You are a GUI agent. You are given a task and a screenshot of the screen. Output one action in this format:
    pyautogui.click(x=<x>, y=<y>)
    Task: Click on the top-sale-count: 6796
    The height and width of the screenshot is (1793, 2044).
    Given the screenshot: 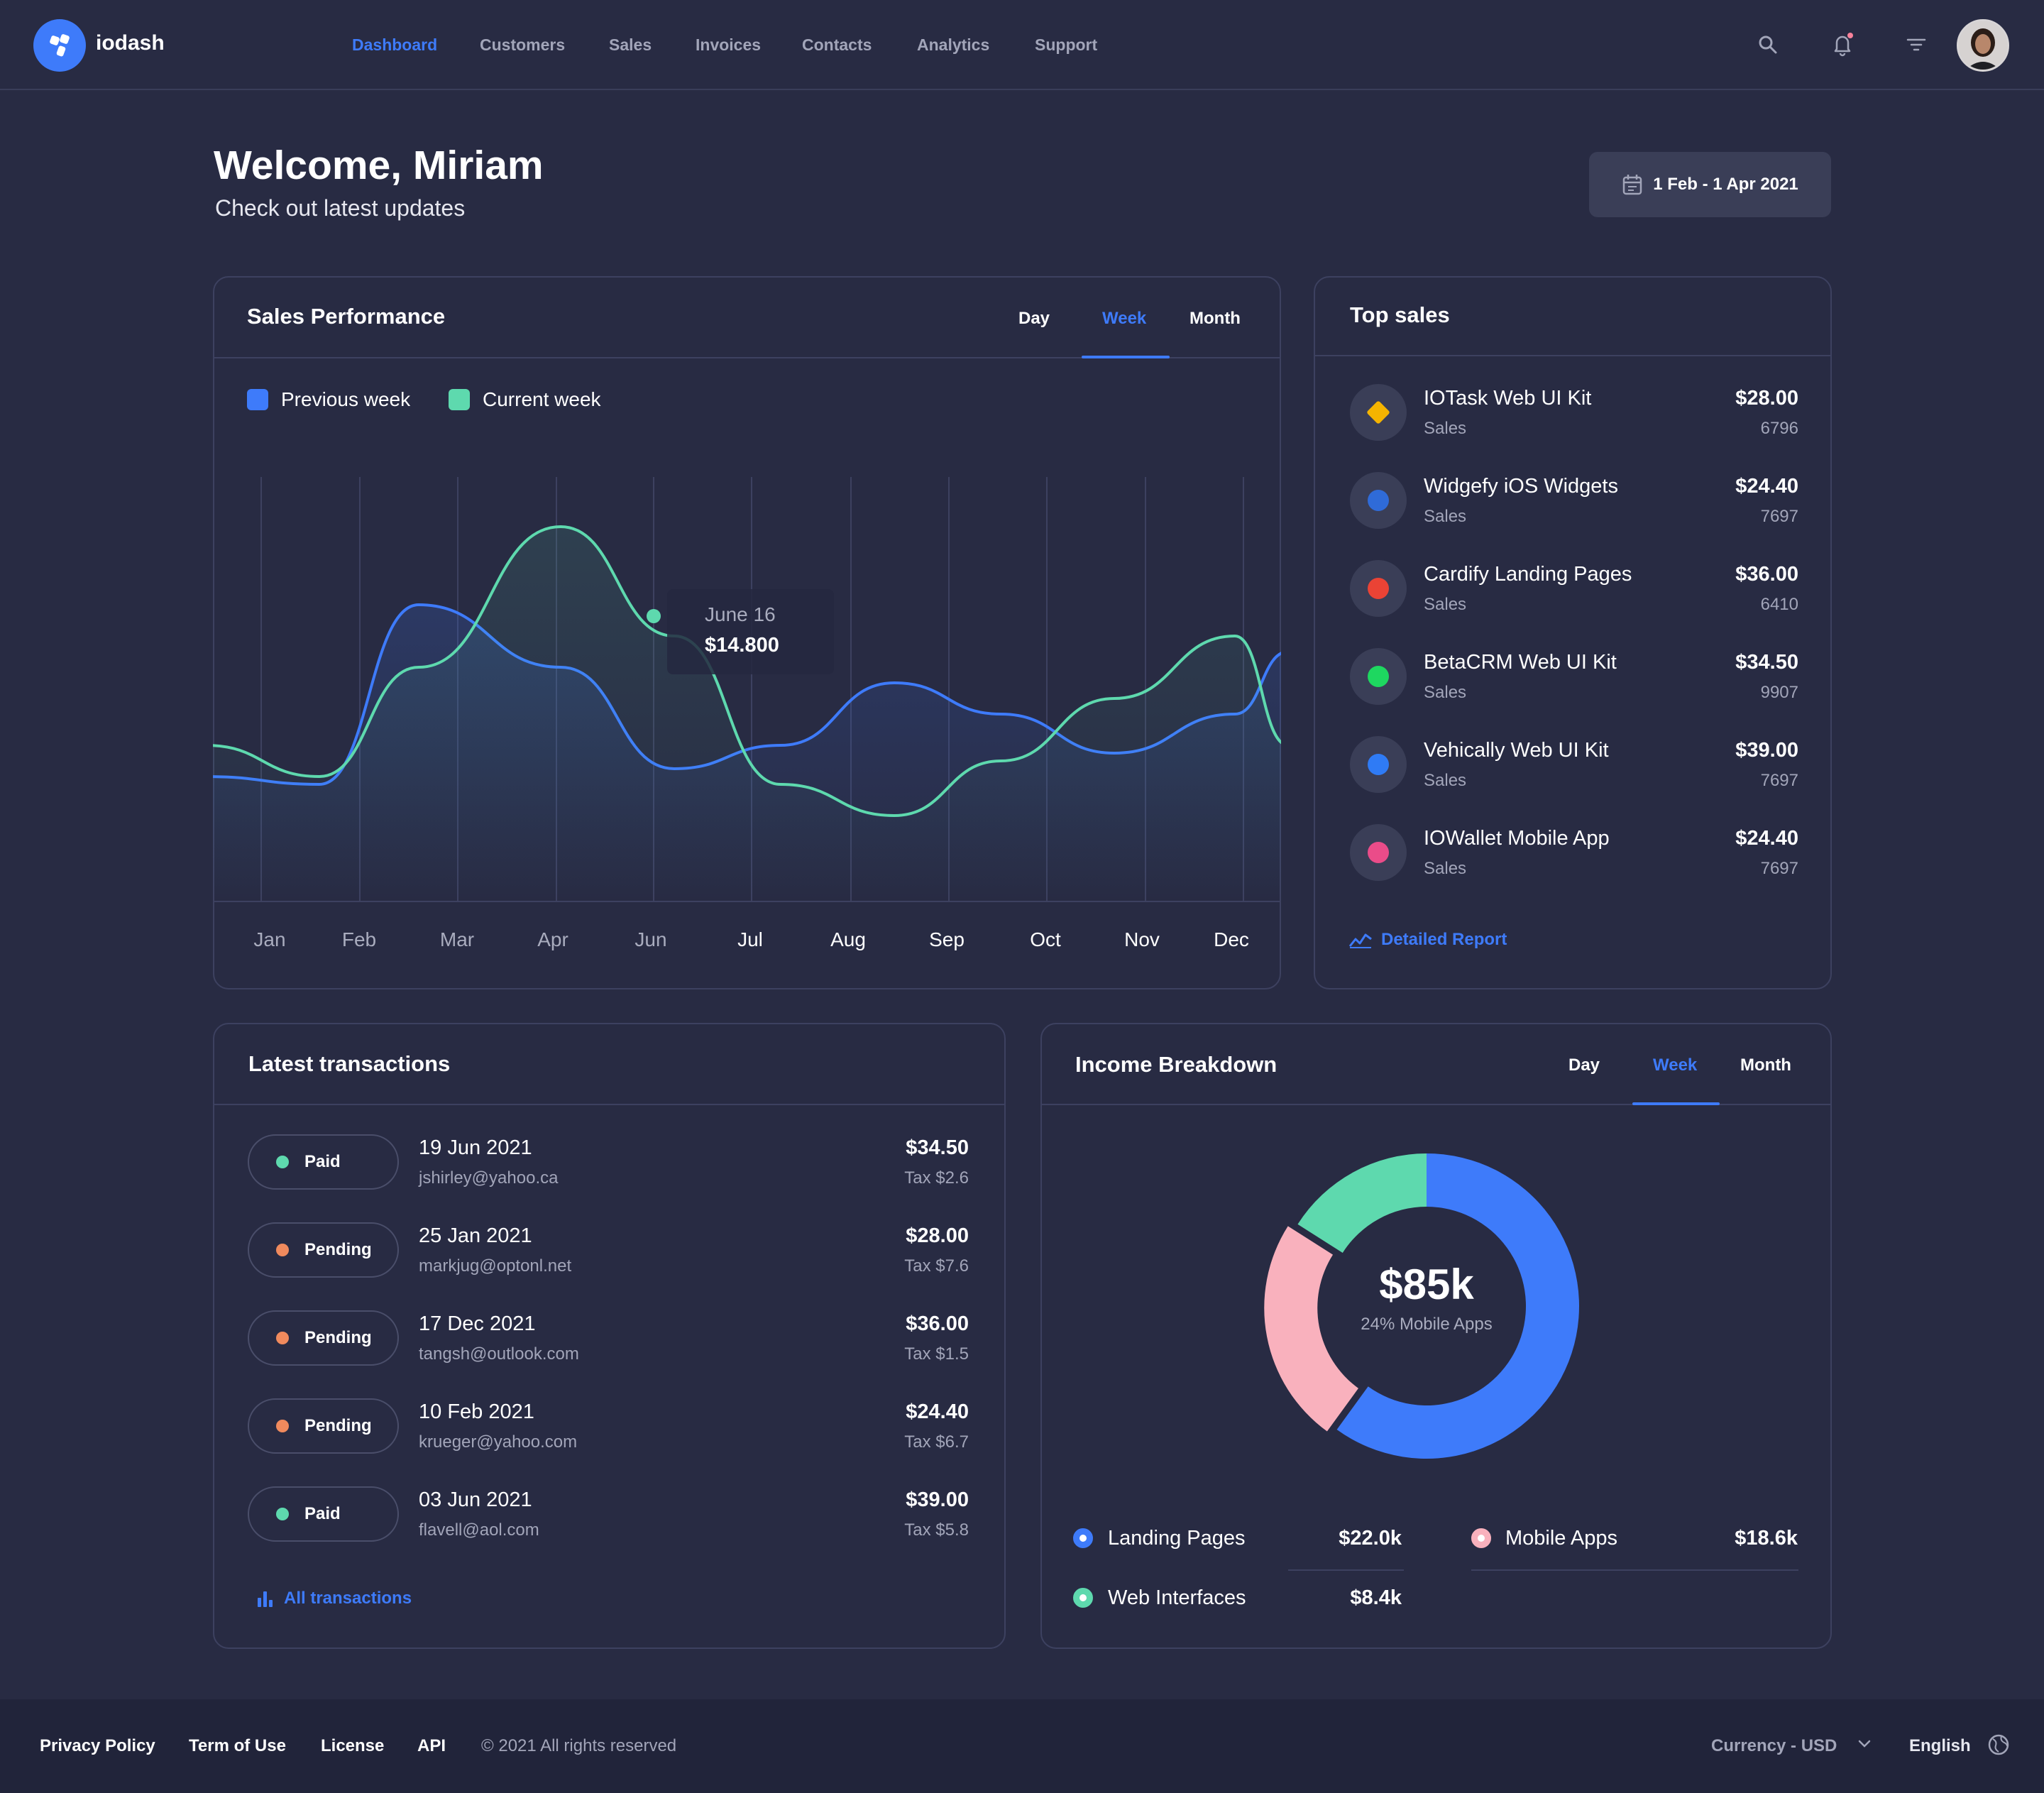 What is the action you would take?
    pyautogui.click(x=1779, y=428)
    